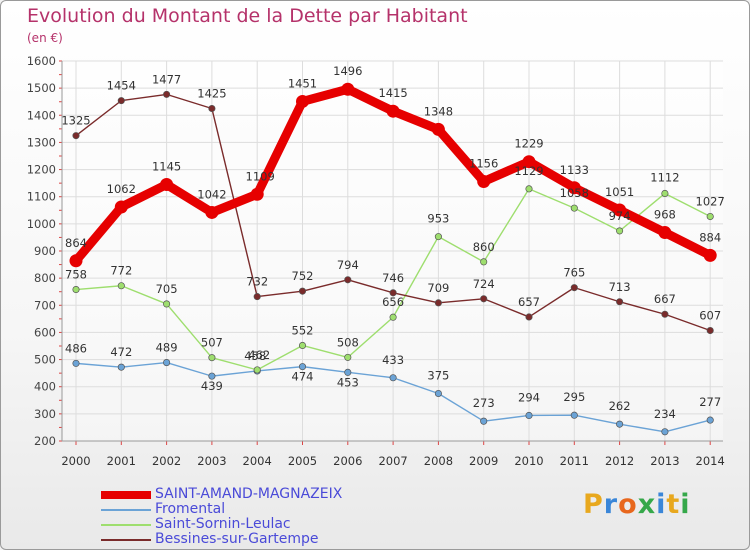 The width and height of the screenshot is (750, 550). Describe the element at coordinates (528, 144) in the screenshot. I see `data-label: 1229` at that location.